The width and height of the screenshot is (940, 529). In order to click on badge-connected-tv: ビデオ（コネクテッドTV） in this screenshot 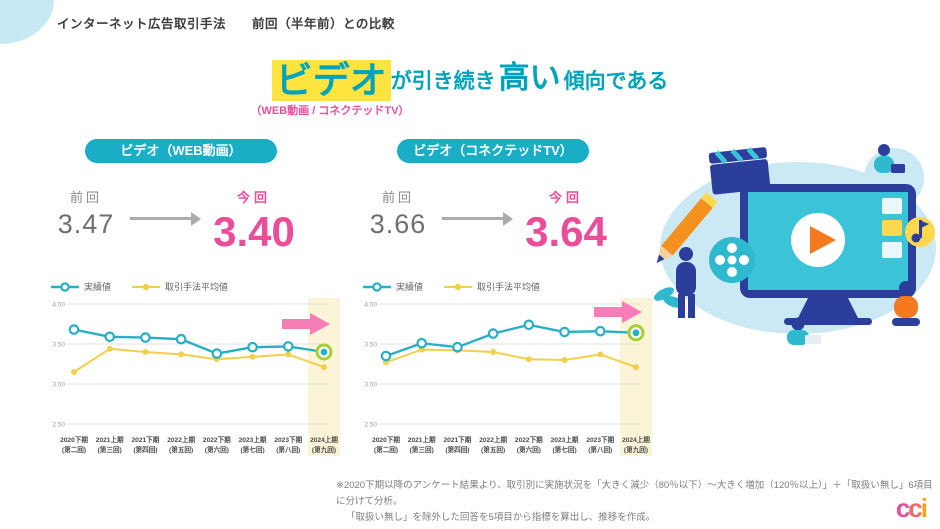, I will do `click(493, 151)`.